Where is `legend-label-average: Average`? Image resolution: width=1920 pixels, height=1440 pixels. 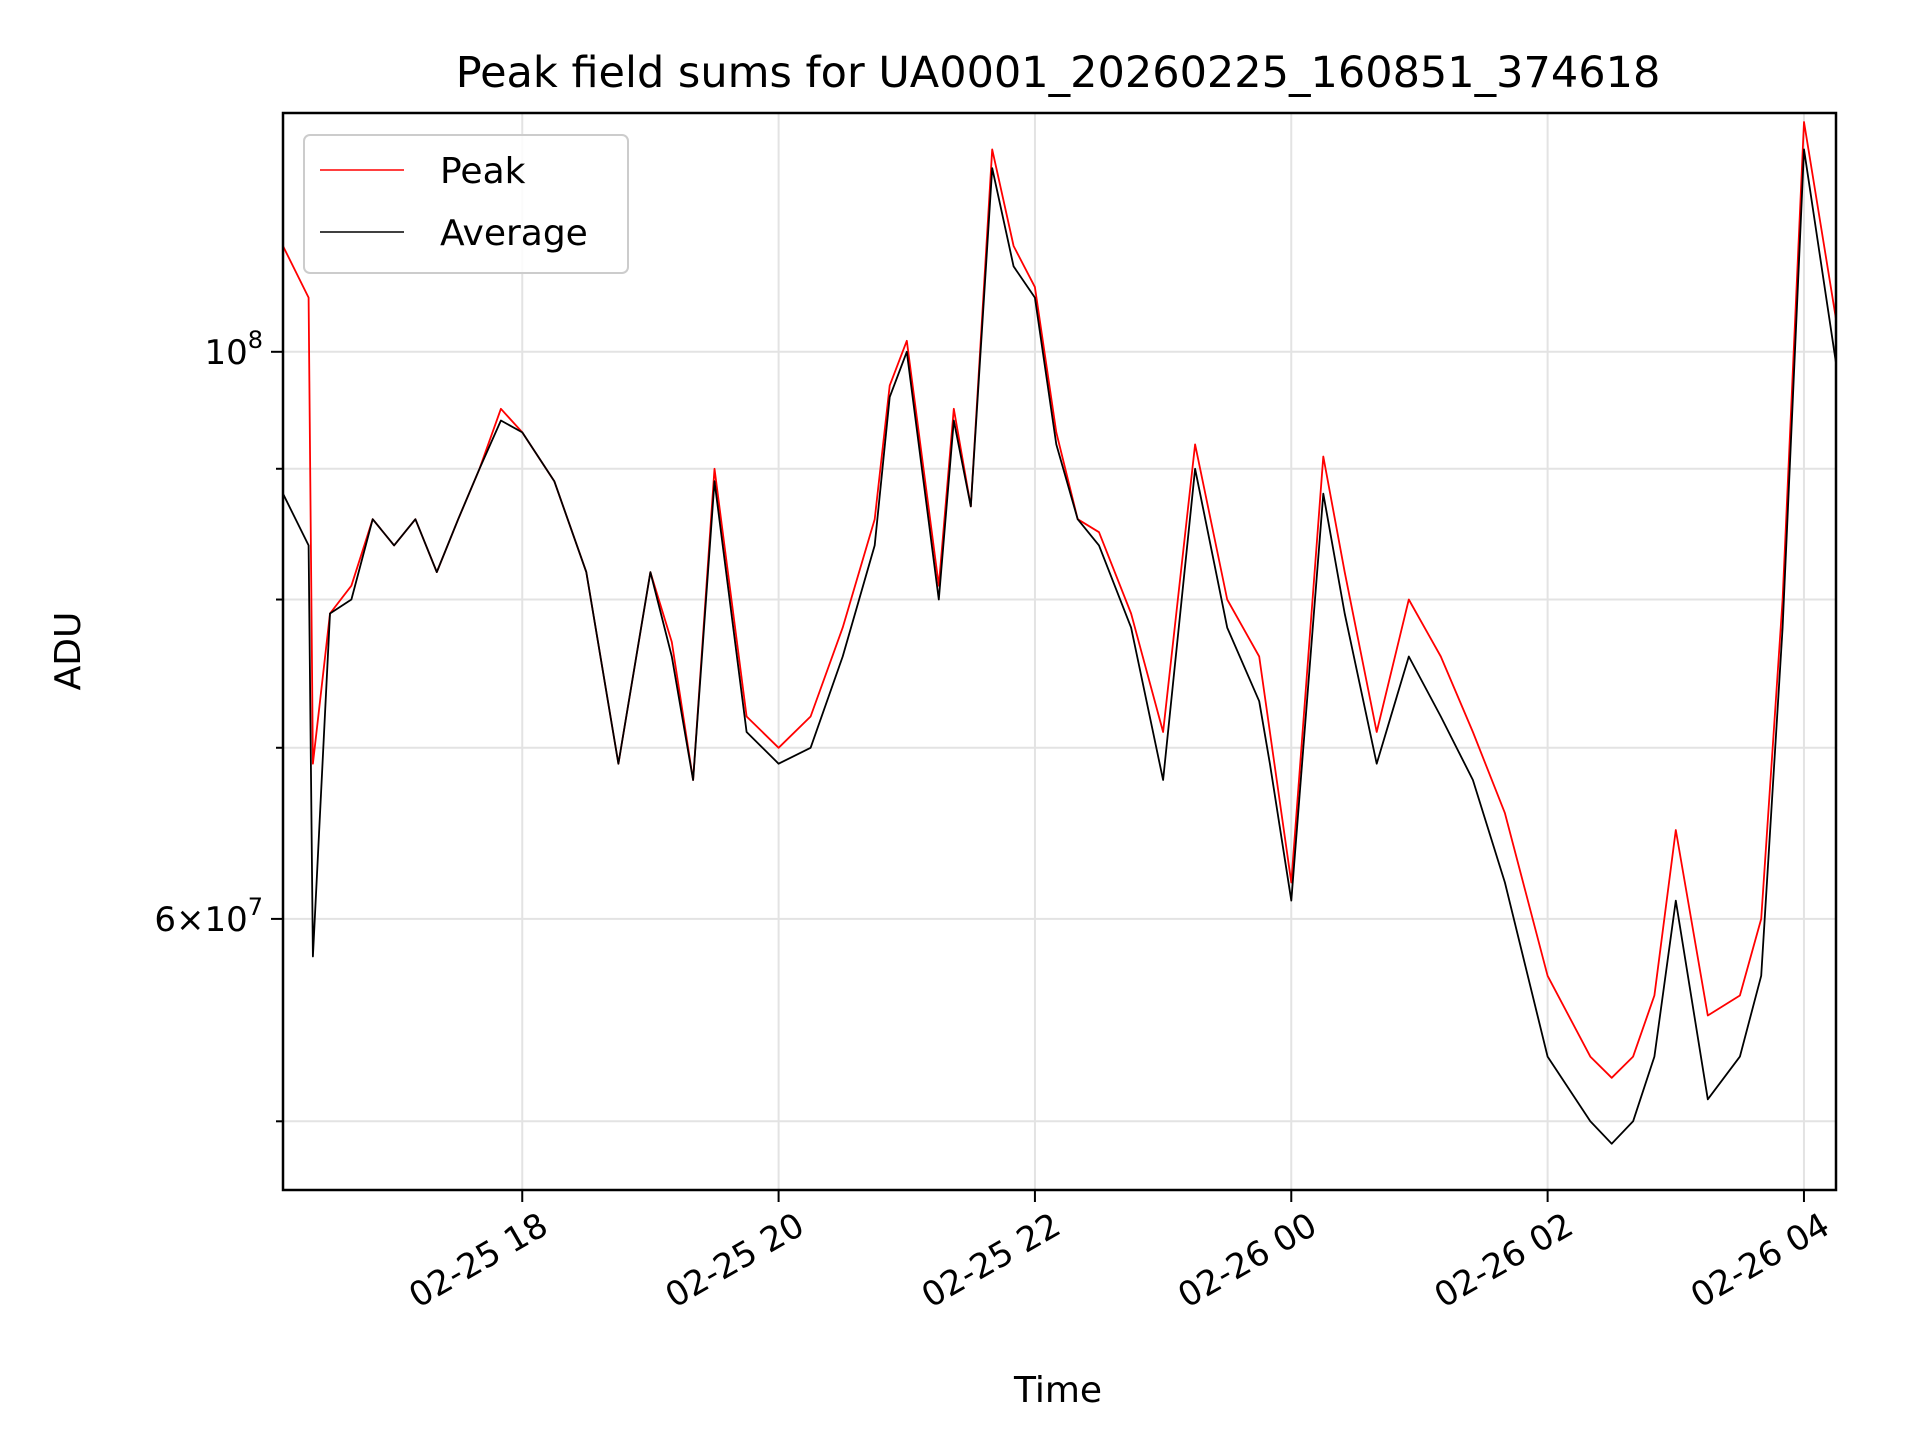
legend-label-average: Average is located at coordinates (514, 233).